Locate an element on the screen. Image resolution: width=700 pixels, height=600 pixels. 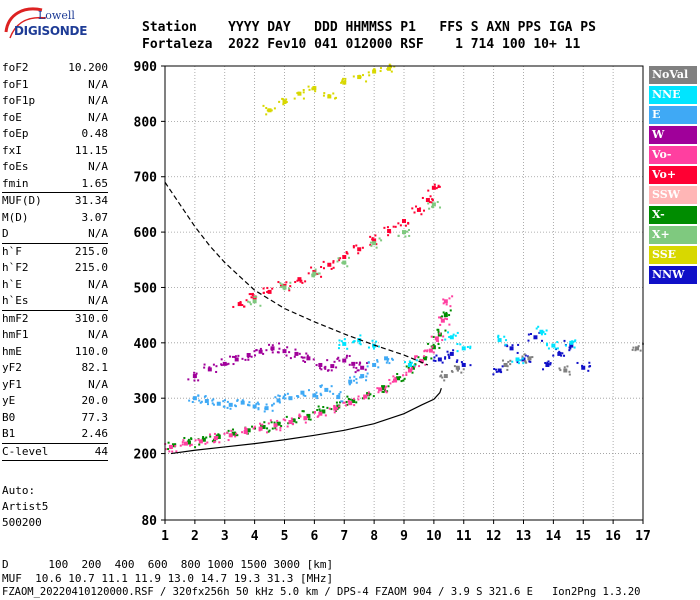
param-label: foF1 is located at coordinates (15, 84).